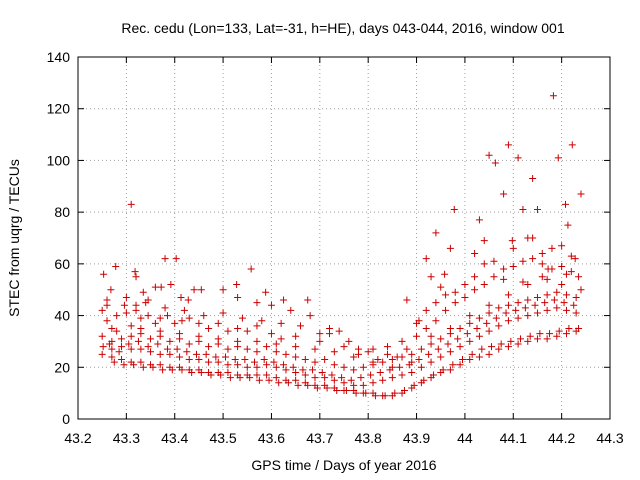 The width and height of the screenshot is (640, 480). I want to click on x-tick-label: 44.3, so click(609, 438).